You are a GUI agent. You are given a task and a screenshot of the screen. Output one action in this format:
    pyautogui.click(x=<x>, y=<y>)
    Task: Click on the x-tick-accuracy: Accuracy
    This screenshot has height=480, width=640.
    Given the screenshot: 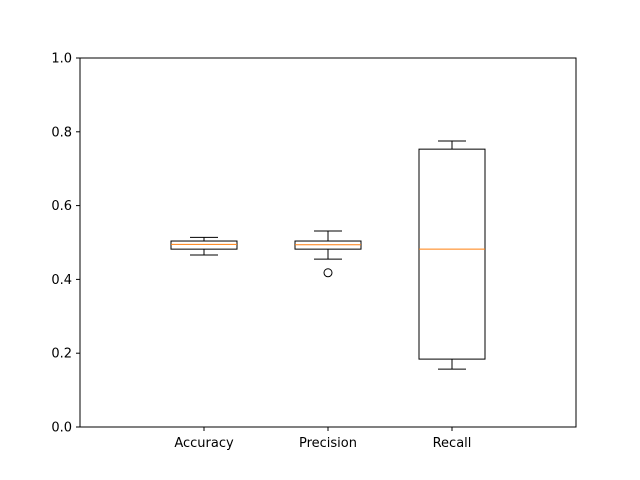 What is the action you would take?
    pyautogui.click(x=204, y=439)
    